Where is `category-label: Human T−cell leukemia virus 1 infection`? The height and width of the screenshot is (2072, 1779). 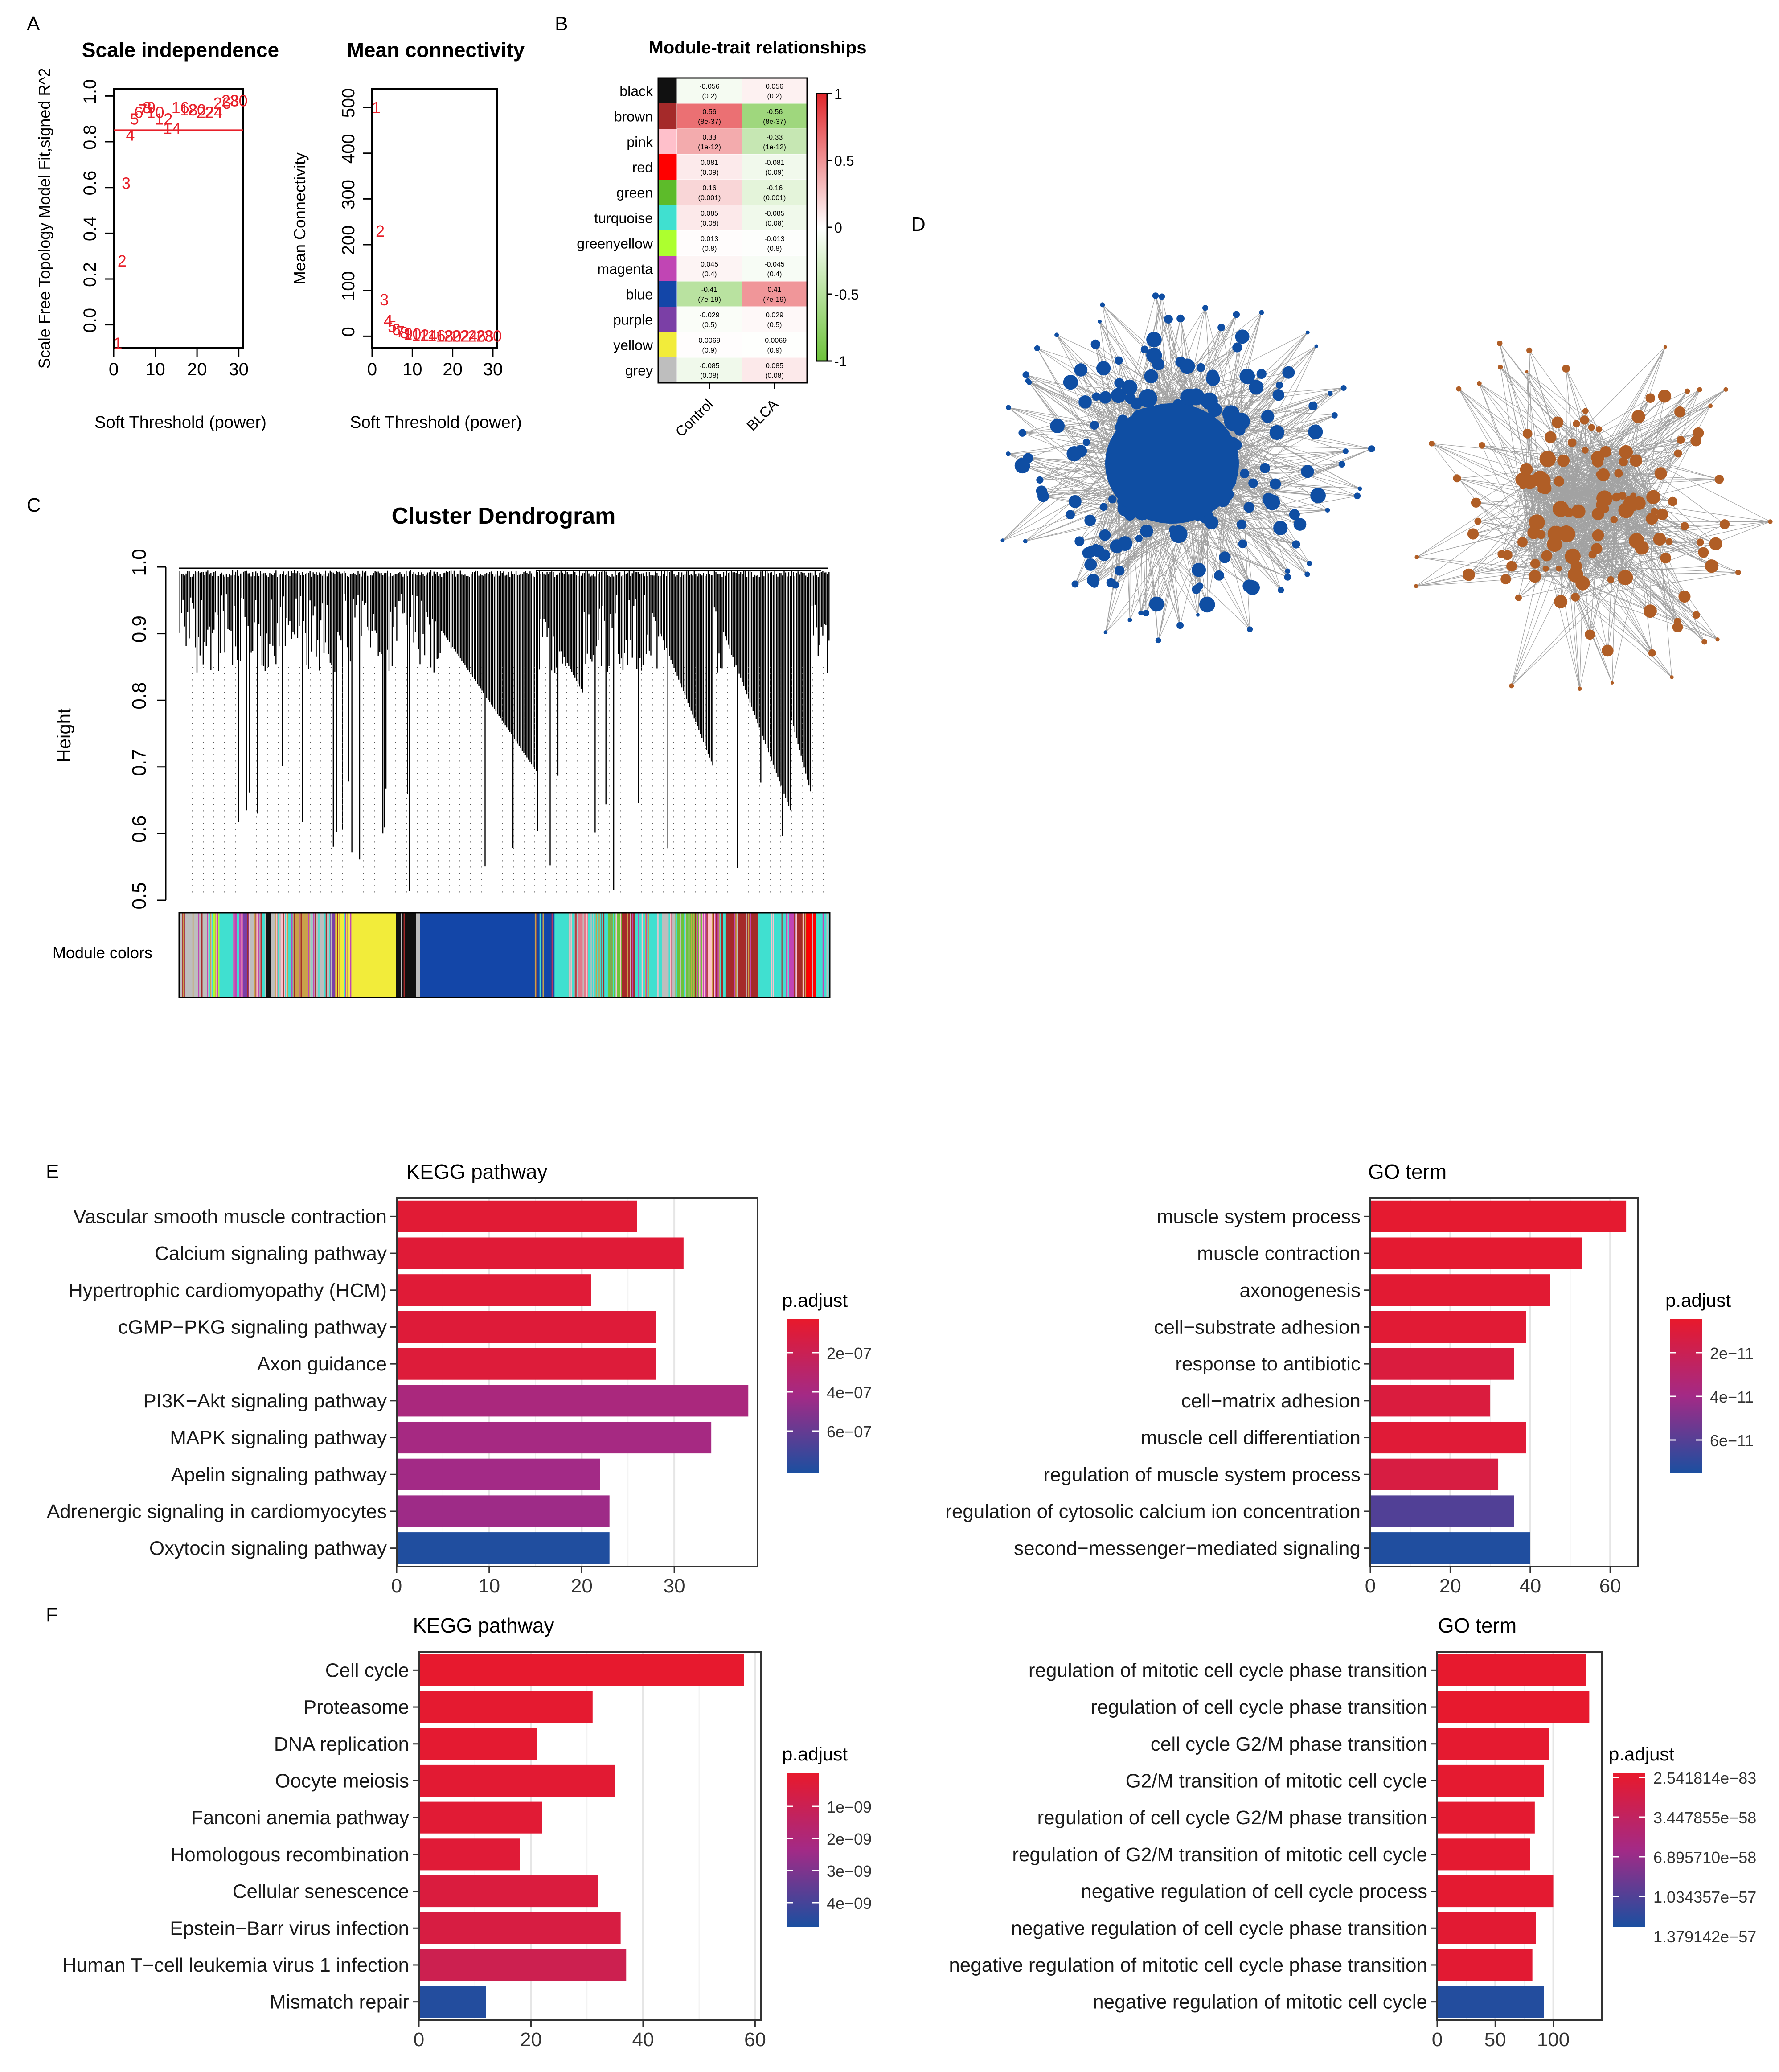
category-label: Human T−cell leukemia virus 1 infection is located at coordinates (235, 1965).